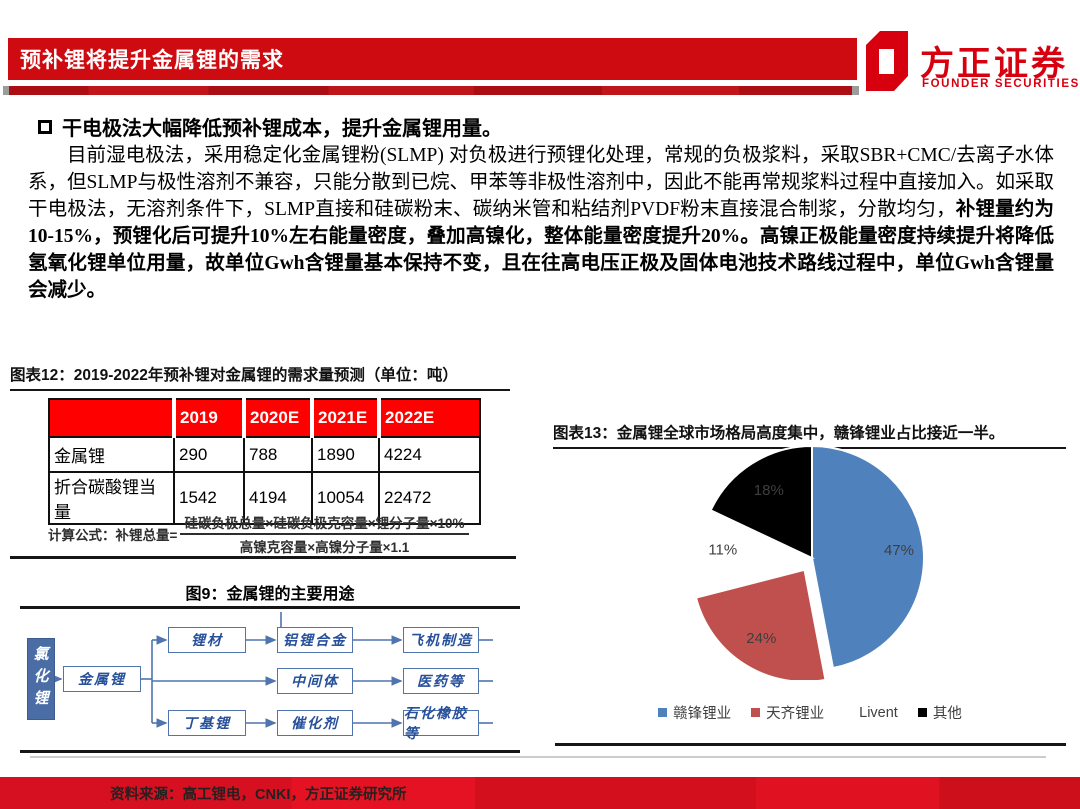 The width and height of the screenshot is (1080, 809). I want to click on table-header-row: 2019 2020E 2021E 2022E, so click(264, 418).